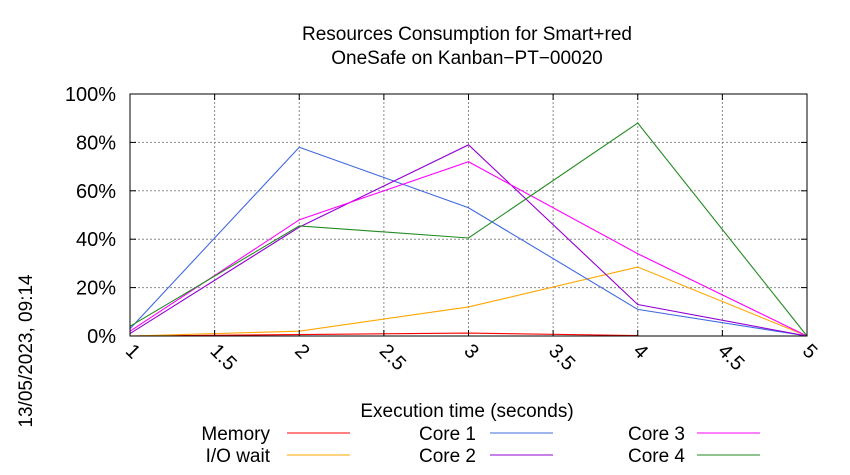 The image size is (850, 475). Describe the element at coordinates (656, 456) in the screenshot. I see `legend-label-core-4: Core 4` at that location.